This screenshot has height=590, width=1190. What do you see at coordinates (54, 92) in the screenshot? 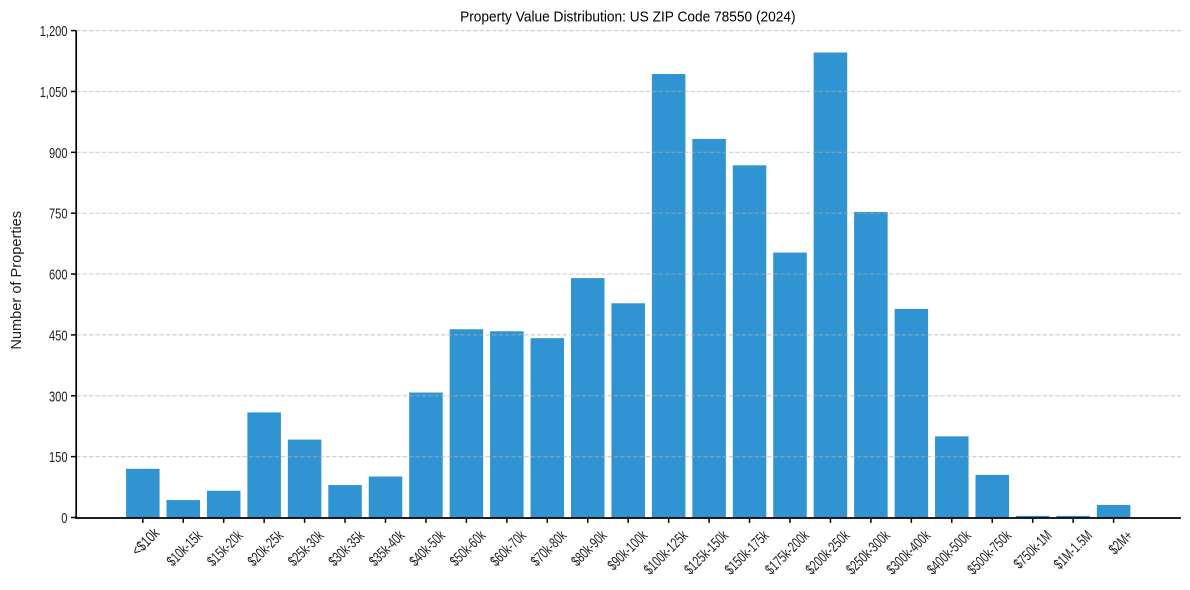
I see `svg-text: 1,050` at bounding box center [54, 92].